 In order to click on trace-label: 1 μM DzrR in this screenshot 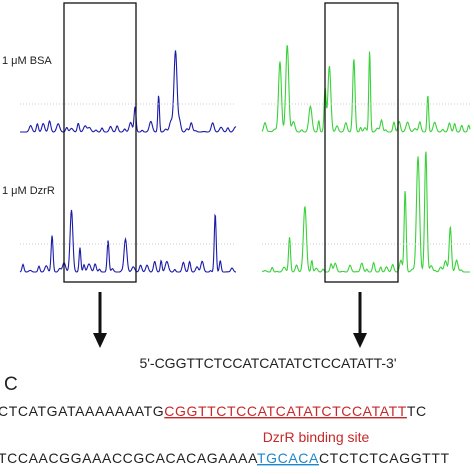, I will do `click(28, 191)`.